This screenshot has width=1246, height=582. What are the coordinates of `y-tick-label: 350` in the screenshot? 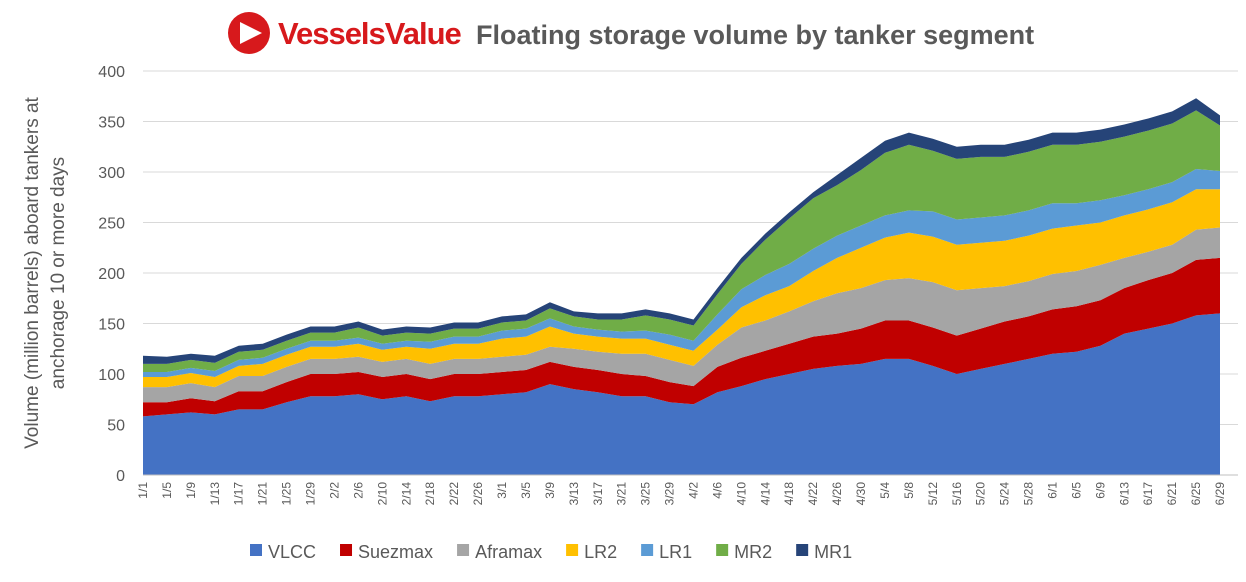 It's located at (111, 123).